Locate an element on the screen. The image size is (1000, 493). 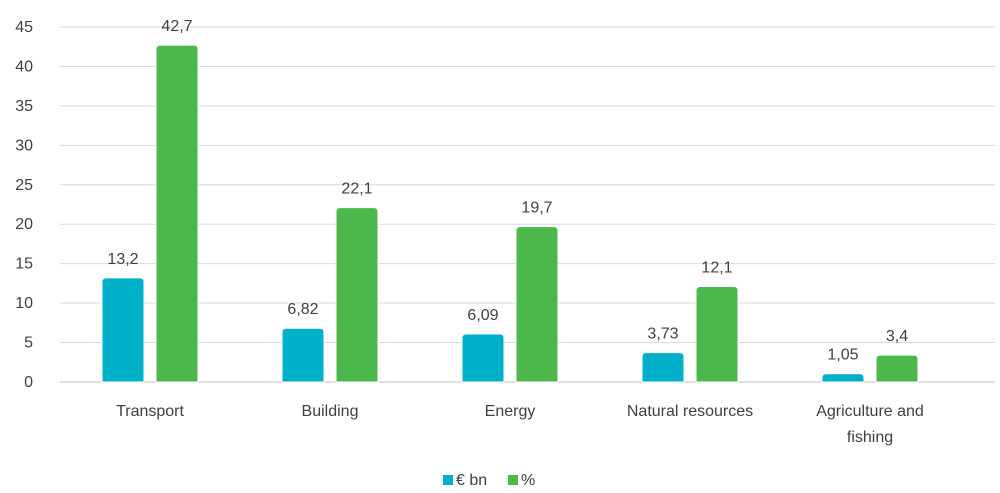
y-tick-label: 10 is located at coordinates (24, 303).